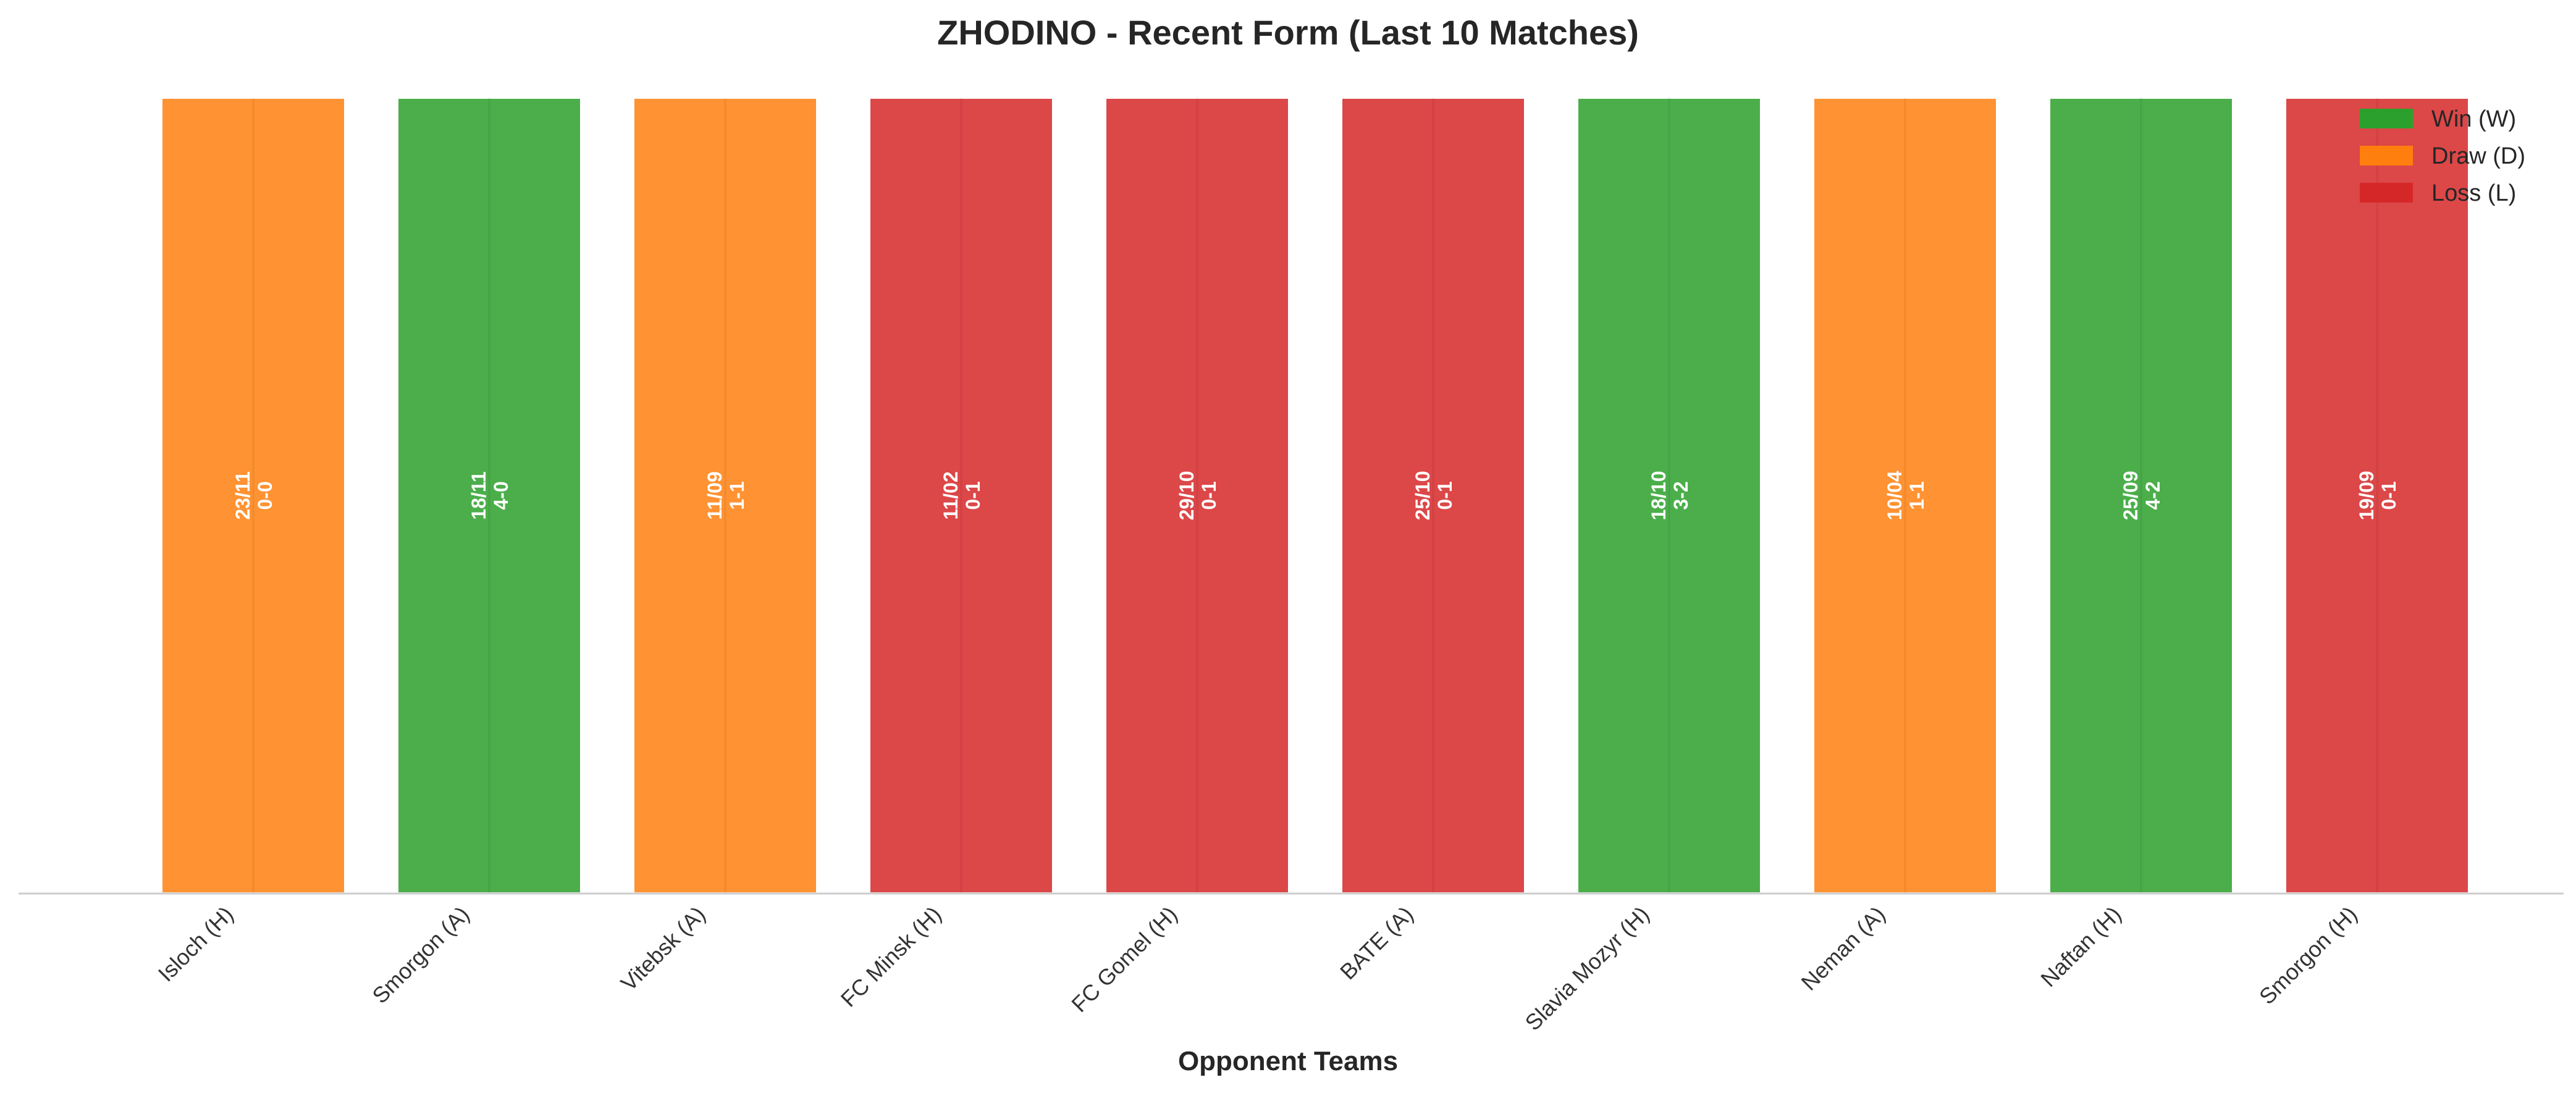  What do you see at coordinates (243, 495) in the screenshot?
I see `bar-date: 23/11` at bounding box center [243, 495].